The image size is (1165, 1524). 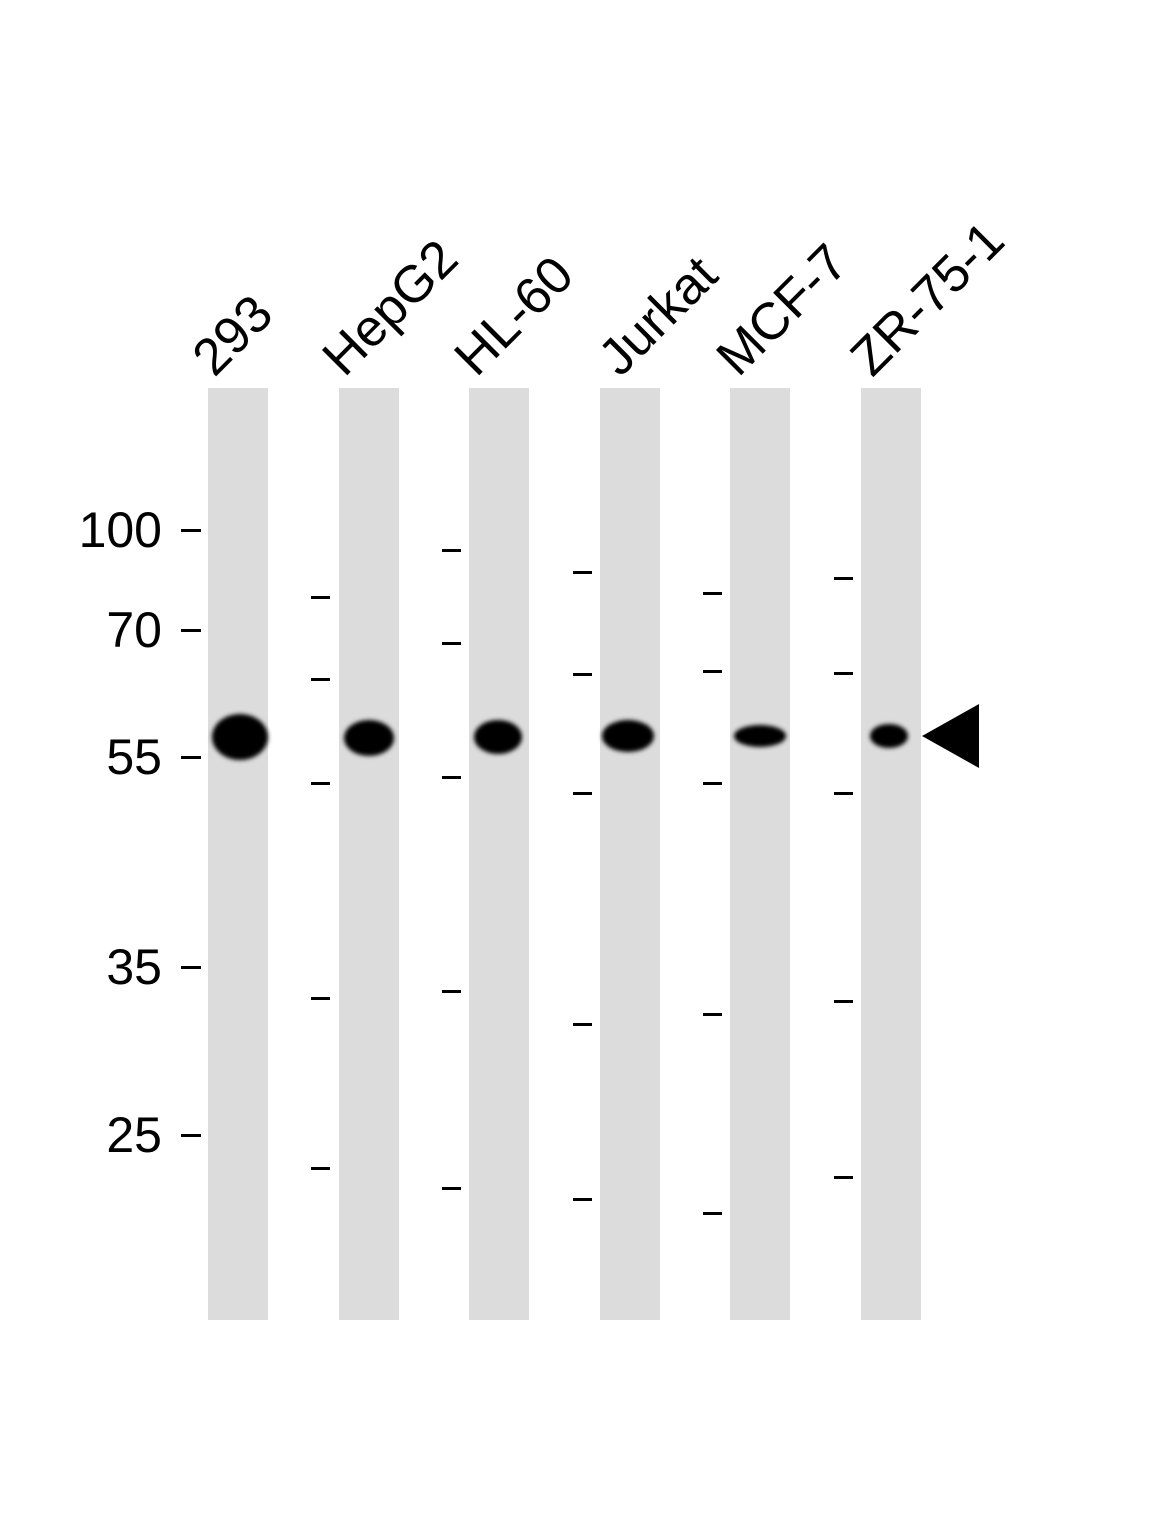 I want to click on mw-label: 70, so click(x=134, y=630).